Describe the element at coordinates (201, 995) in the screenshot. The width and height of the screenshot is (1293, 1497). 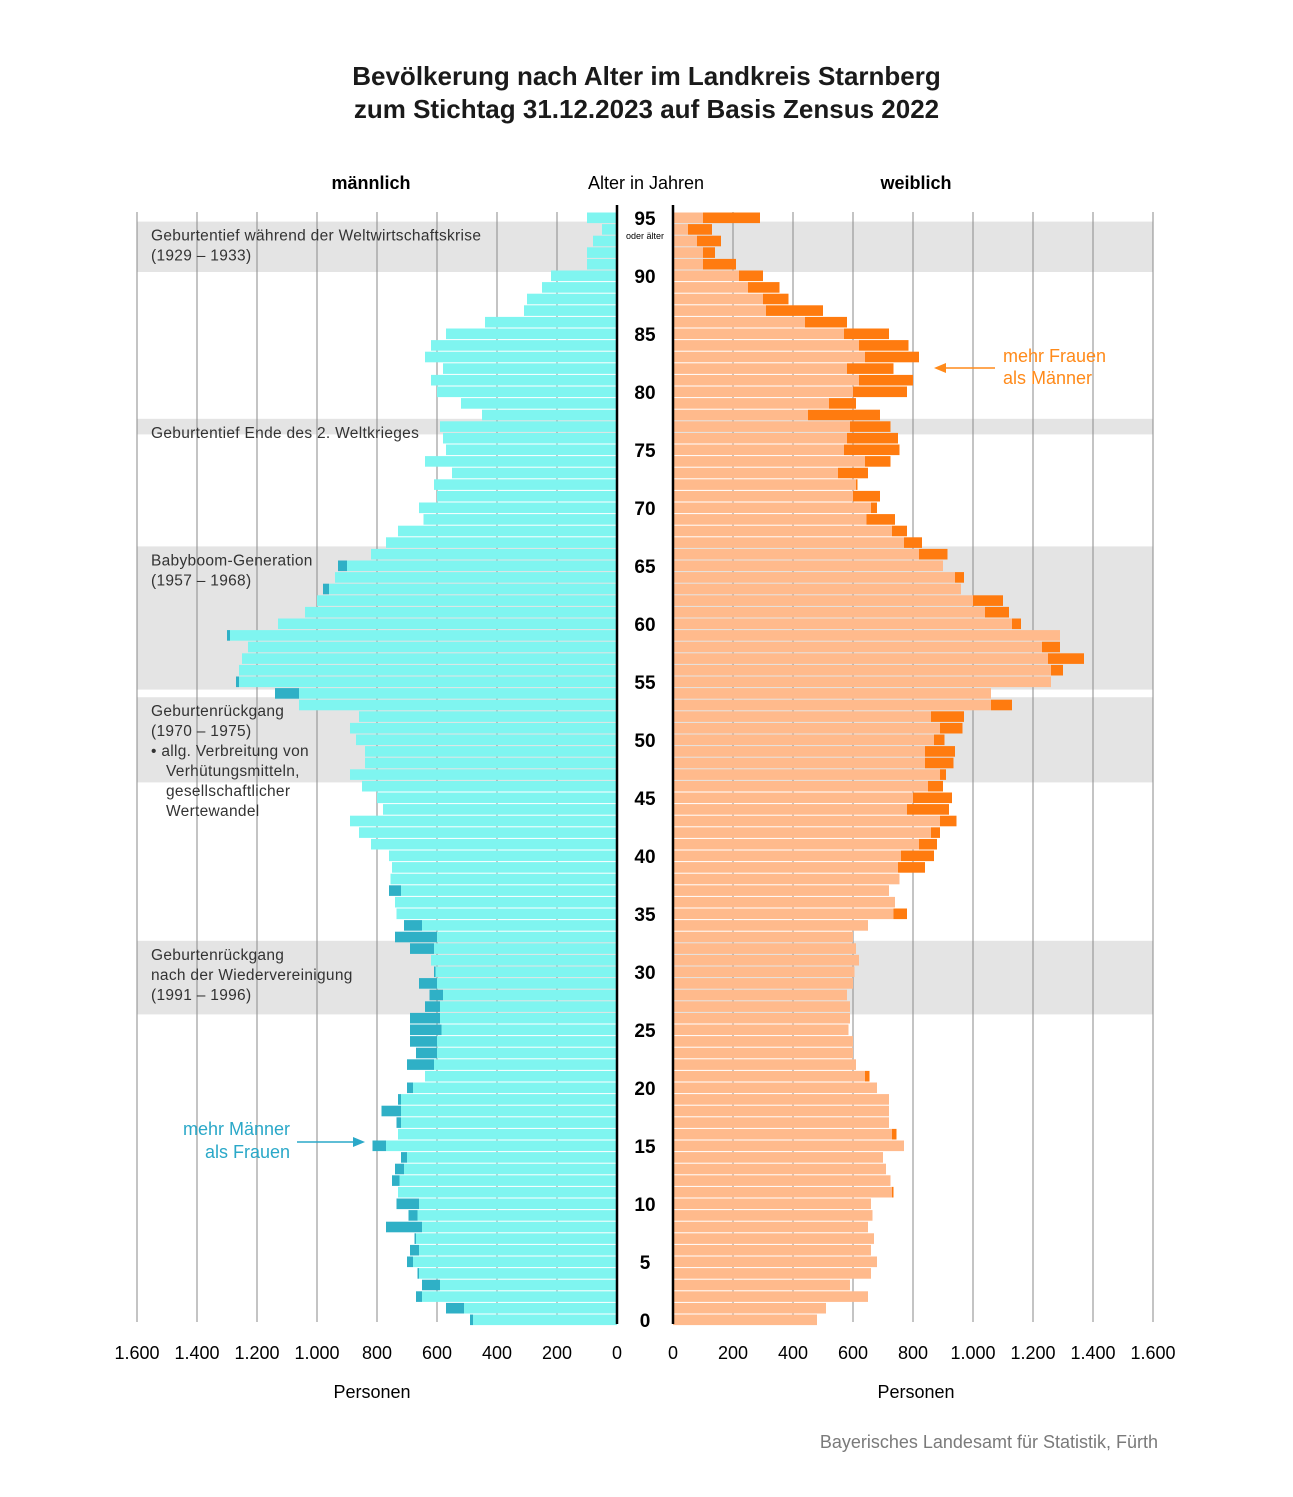
I see `band-annotation-line: (1991 – 1996)` at that location.